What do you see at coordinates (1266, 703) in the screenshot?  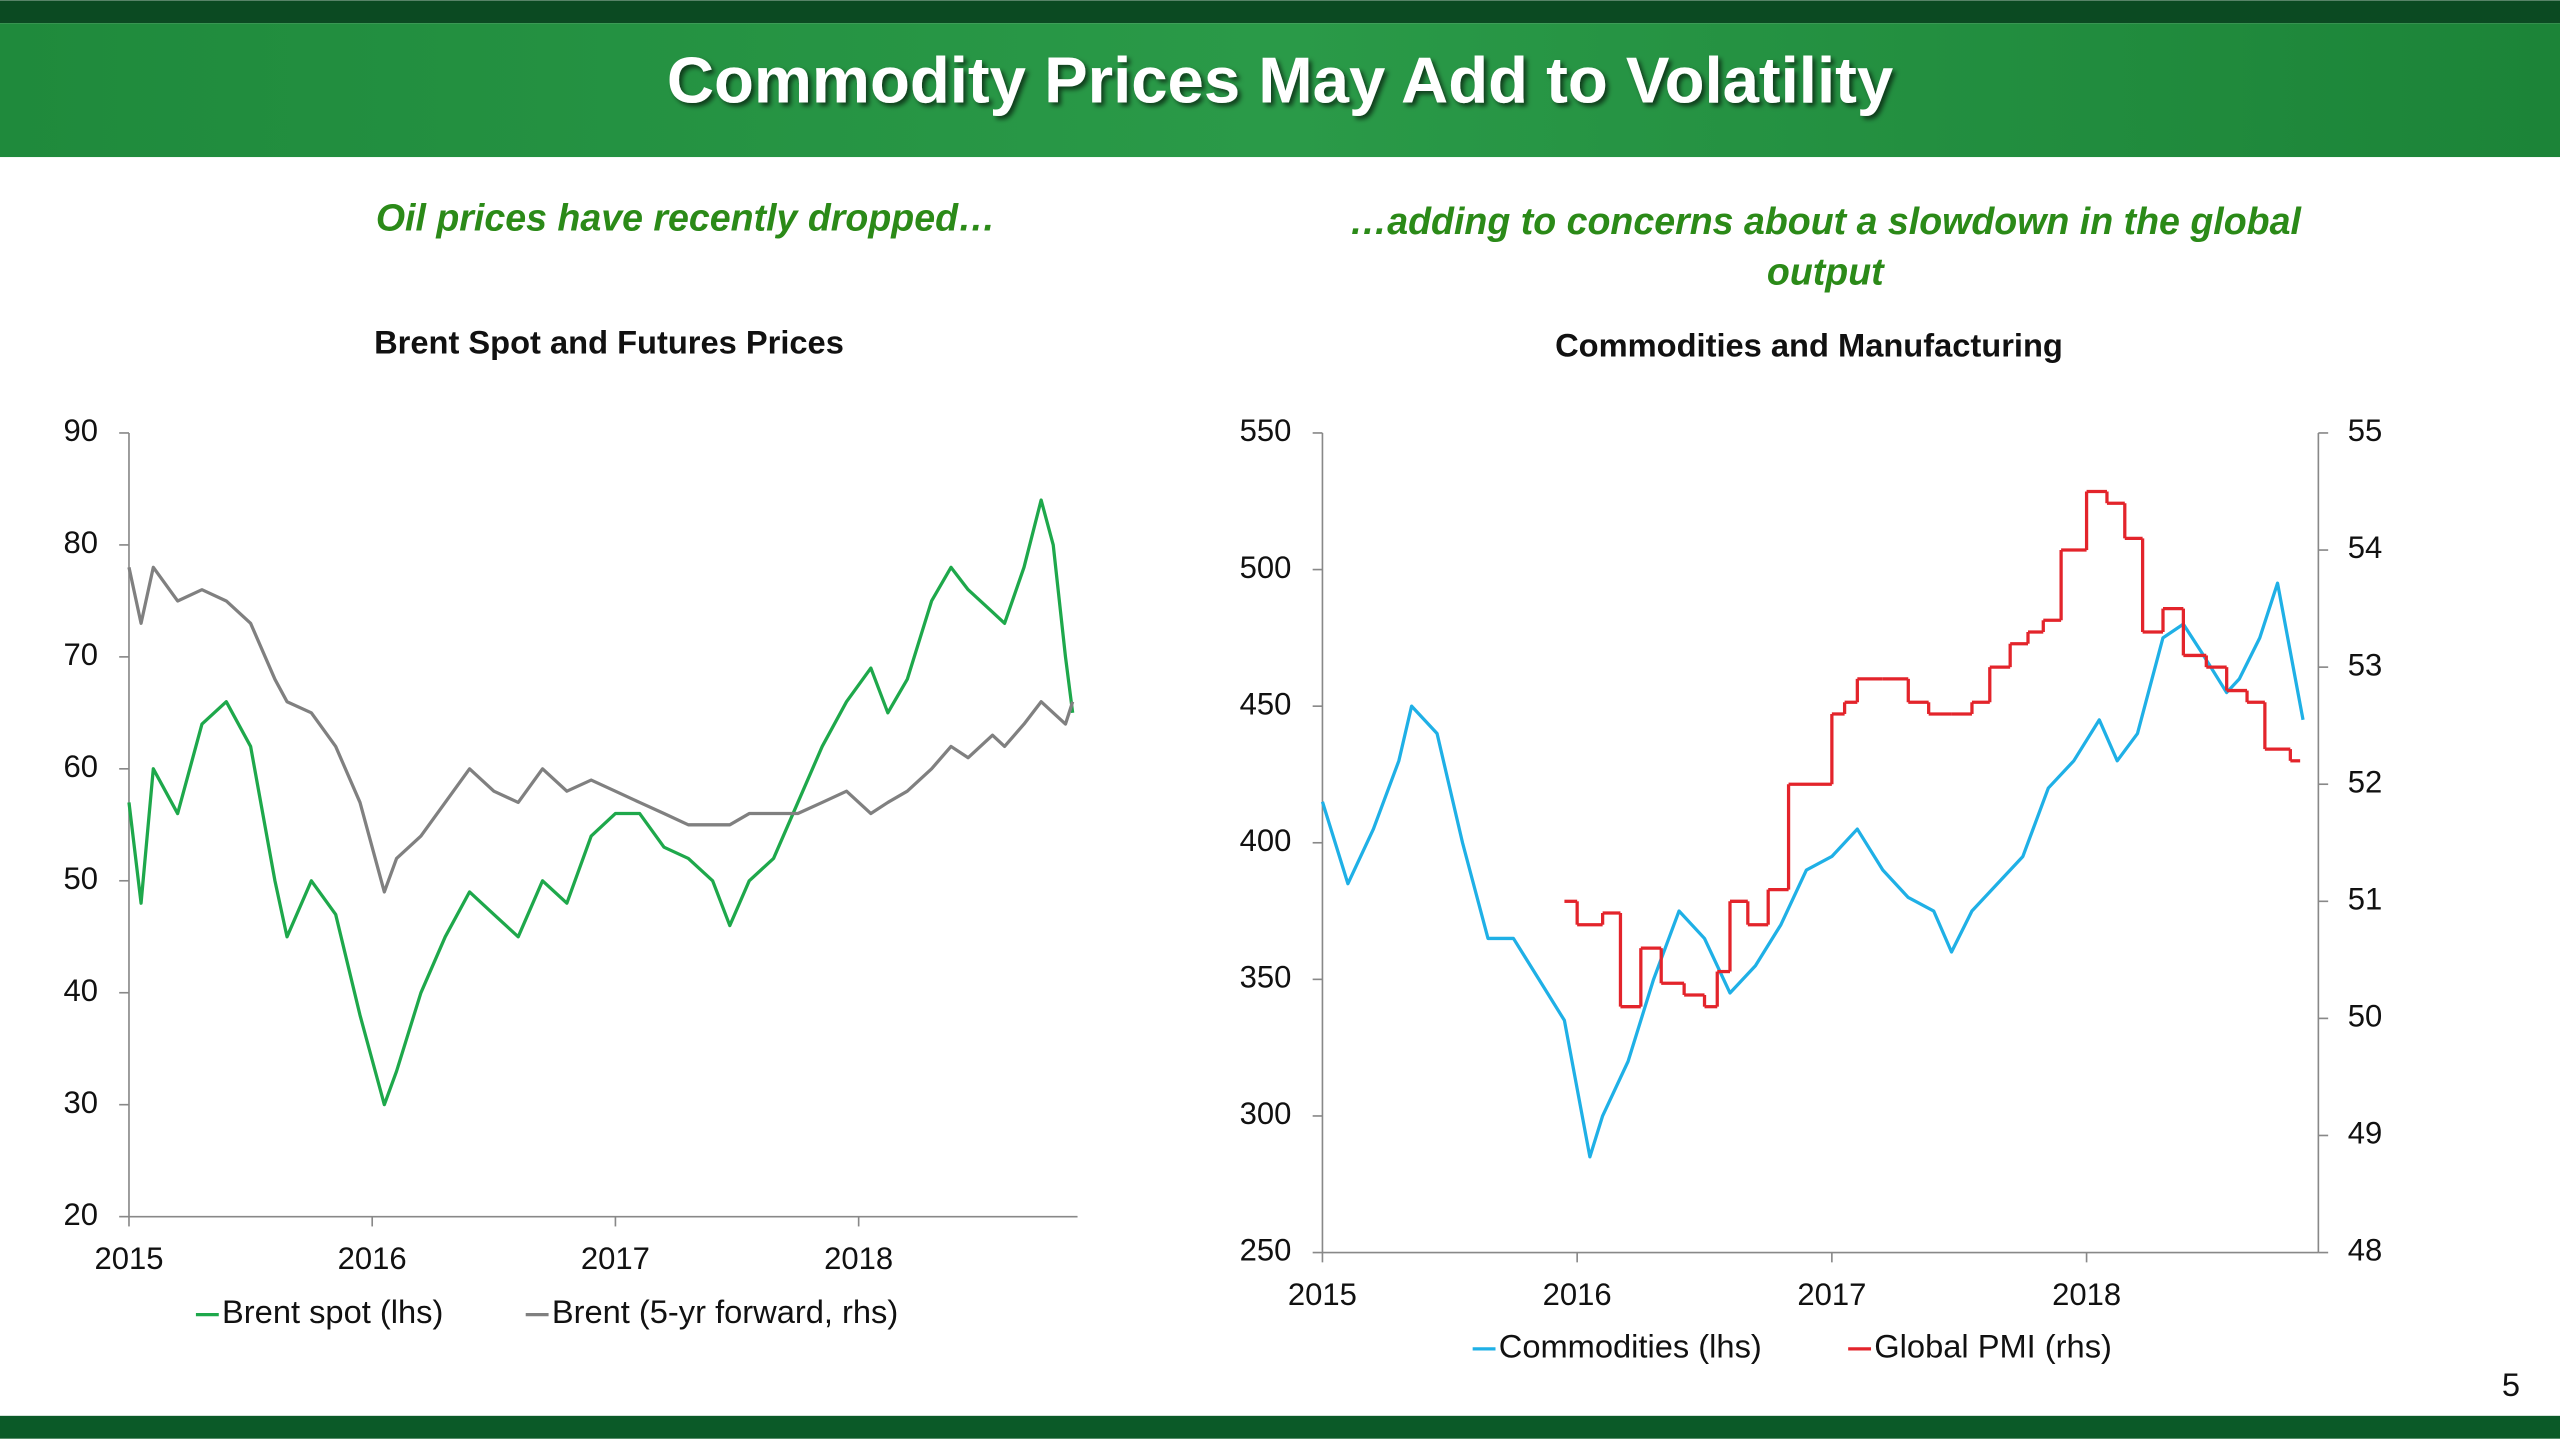 I see `y-tick-label: 450` at bounding box center [1266, 703].